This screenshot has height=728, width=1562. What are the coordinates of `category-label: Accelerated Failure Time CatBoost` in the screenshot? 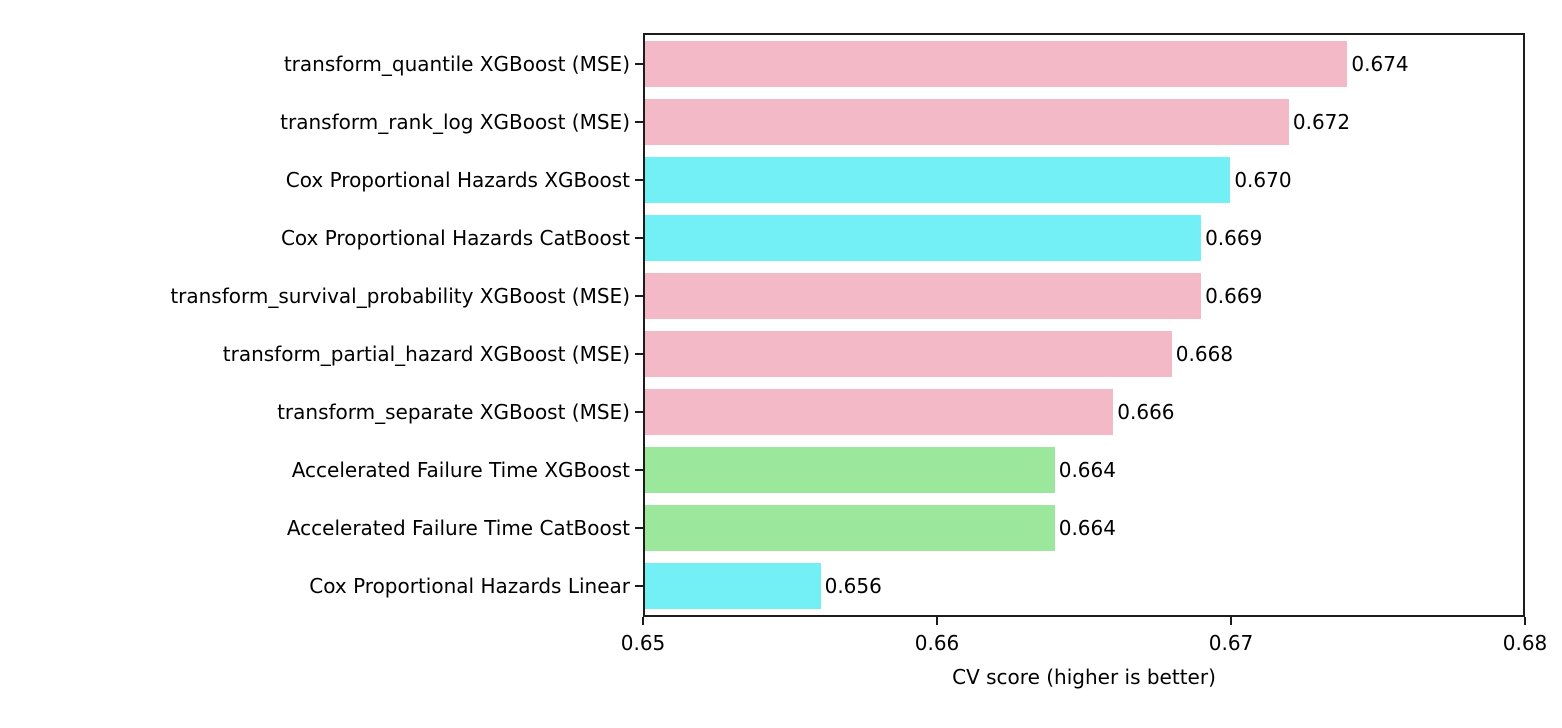 It's located at (458, 528).